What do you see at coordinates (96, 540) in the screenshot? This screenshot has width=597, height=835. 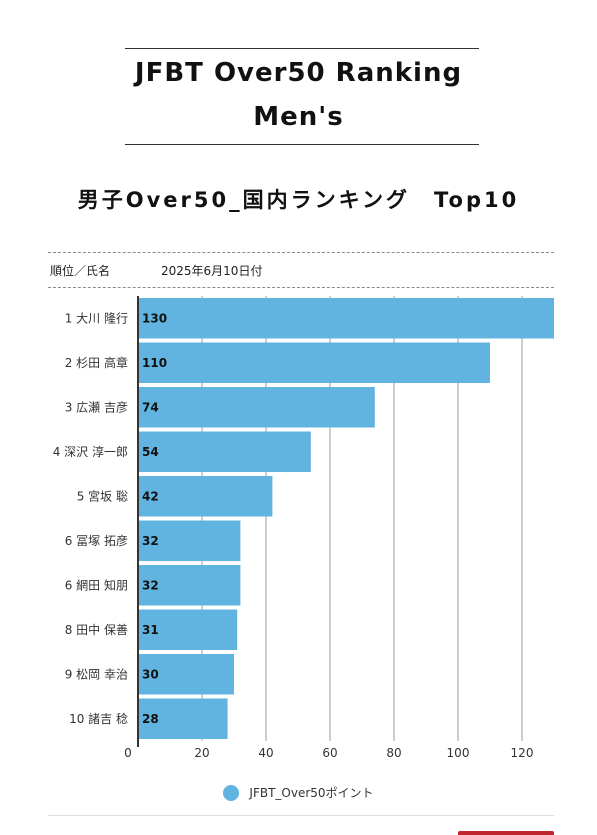 I see `category-label: 6 冨塚 拓彦` at bounding box center [96, 540].